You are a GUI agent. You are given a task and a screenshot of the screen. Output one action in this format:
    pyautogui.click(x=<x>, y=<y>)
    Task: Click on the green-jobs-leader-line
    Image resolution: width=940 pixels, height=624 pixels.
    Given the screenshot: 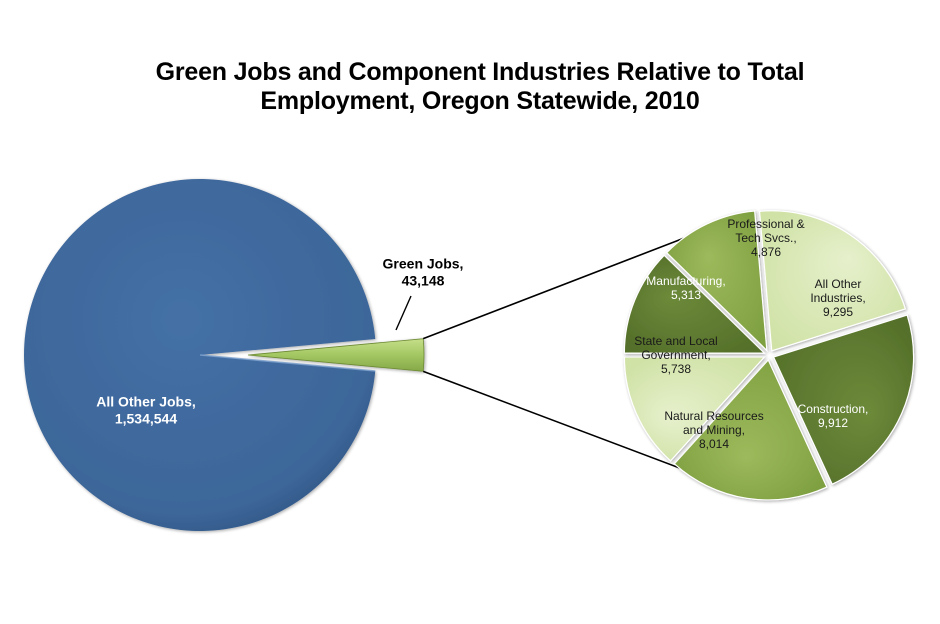 What is the action you would take?
    pyautogui.click(x=403, y=313)
    